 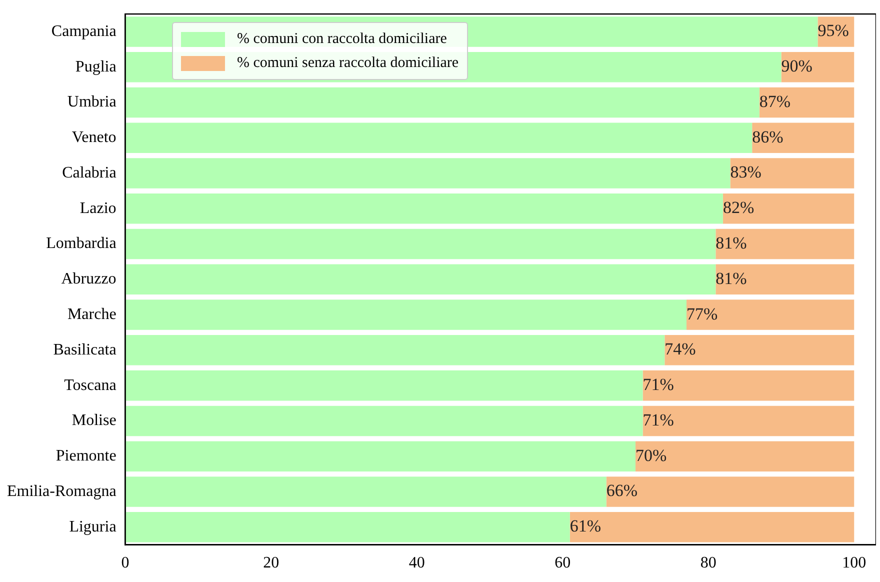 I want to click on y-tick-label: Veneto, so click(x=94, y=137).